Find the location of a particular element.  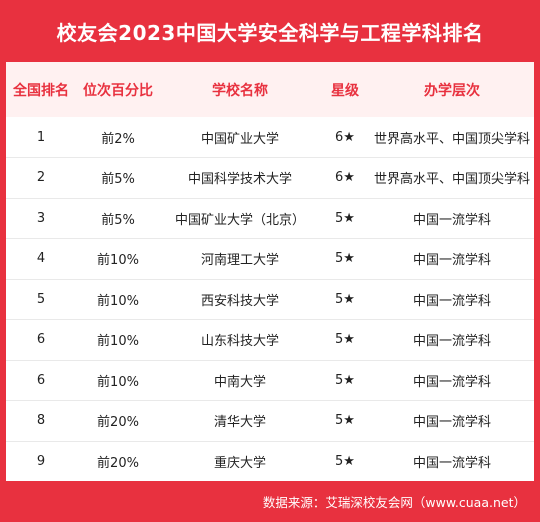

header-level: 办学层次 is located at coordinates (452, 90).